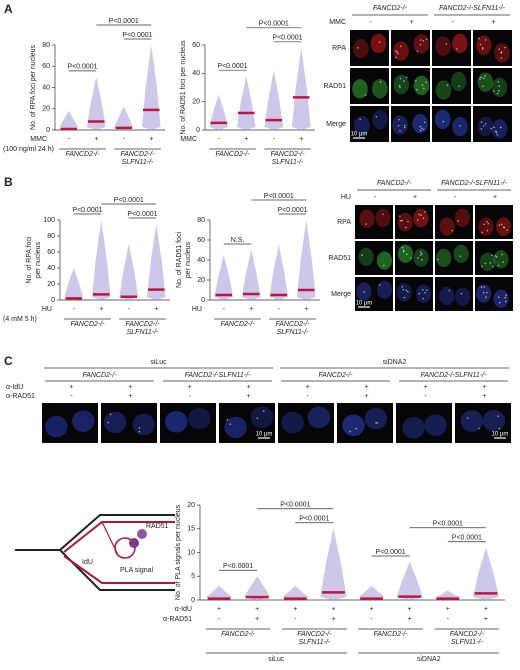  I want to click on image-row-label: RAD51, so click(334, 86).